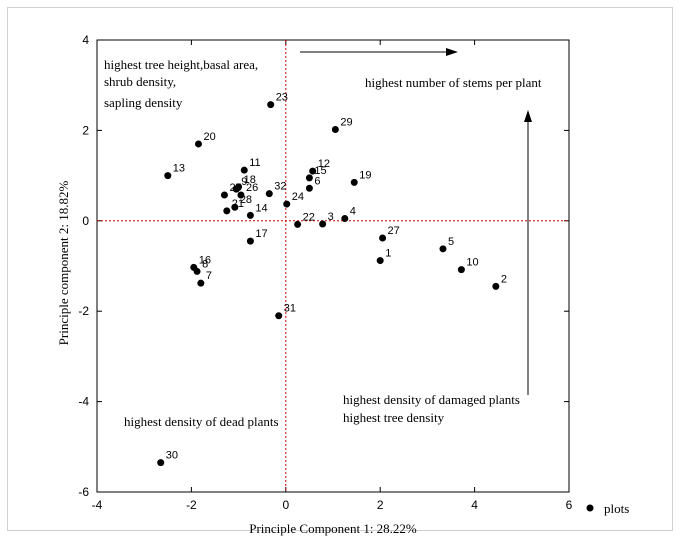 Image resolution: width=681 pixels, height=538 pixels. I want to click on point-label-16: 16, so click(205, 260).